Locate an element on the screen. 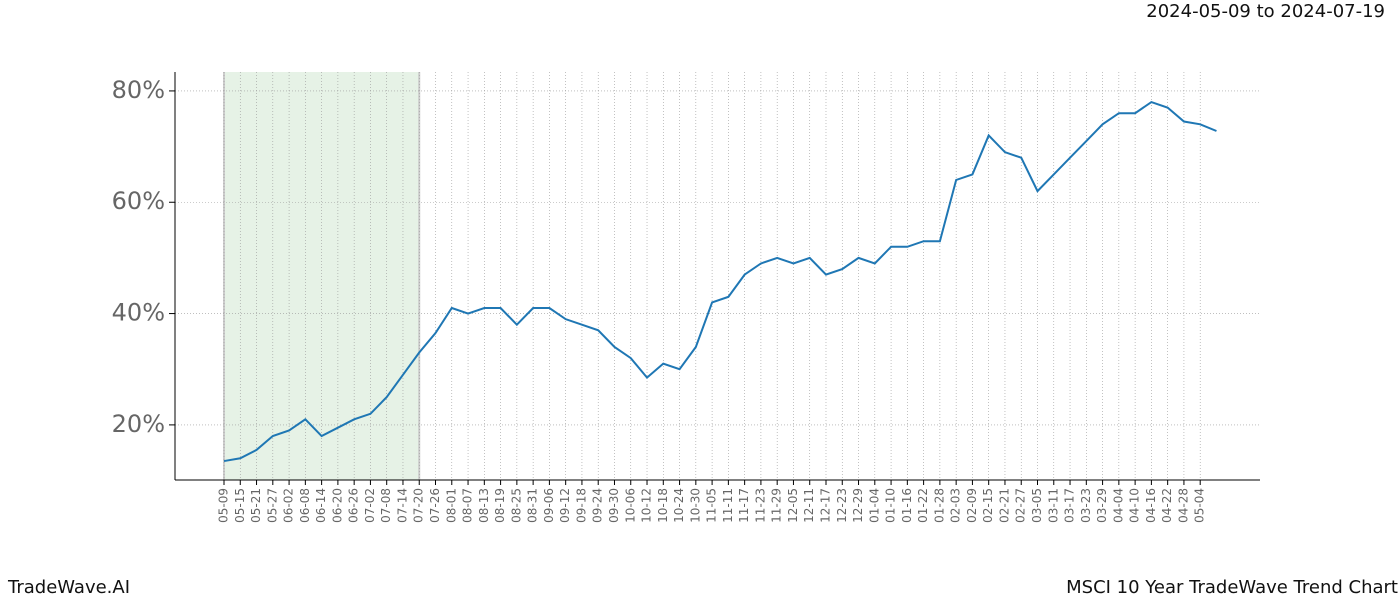  x-tick-label: 06-26 is located at coordinates (354, 505).